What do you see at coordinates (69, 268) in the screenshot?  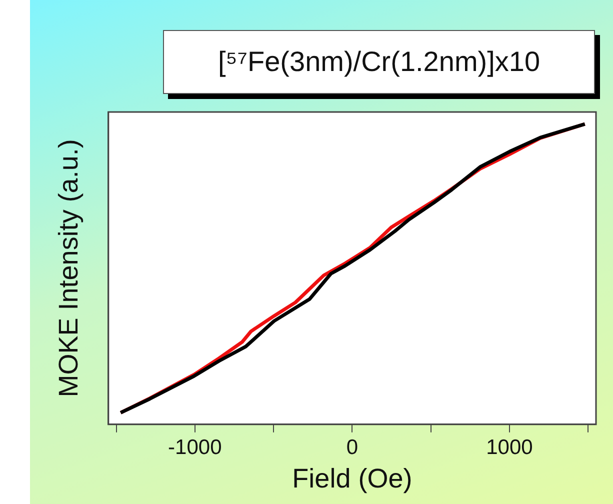 I see `y-axis-title: MOKE Intensity (a.u.)` at bounding box center [69, 268].